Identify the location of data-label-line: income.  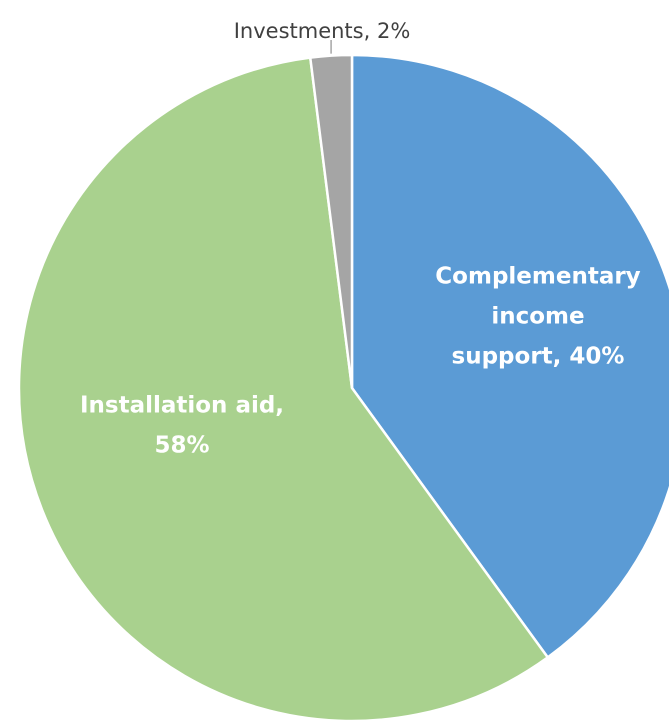
(537, 317).